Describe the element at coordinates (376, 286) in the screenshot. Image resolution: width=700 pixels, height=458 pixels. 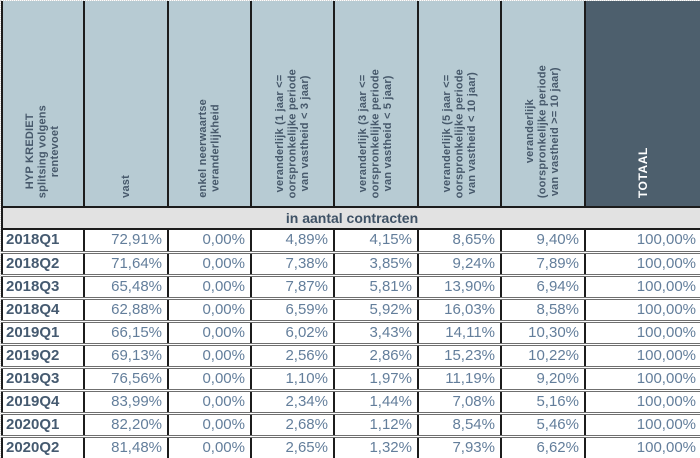
I see `cell-veranderlijk-3-5: 5,81%` at that location.